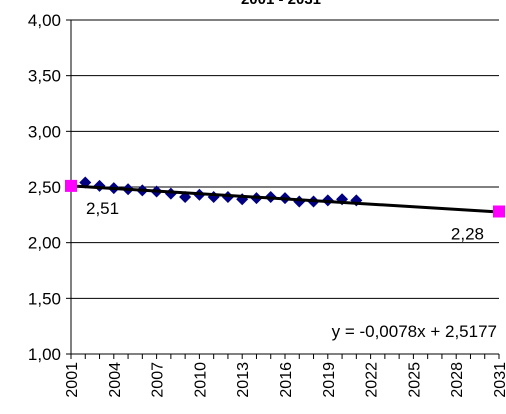 The width and height of the screenshot is (506, 414). Describe the element at coordinates (281, 4) in the screenshot. I see `chart-title: 2001 - 2031` at that location.